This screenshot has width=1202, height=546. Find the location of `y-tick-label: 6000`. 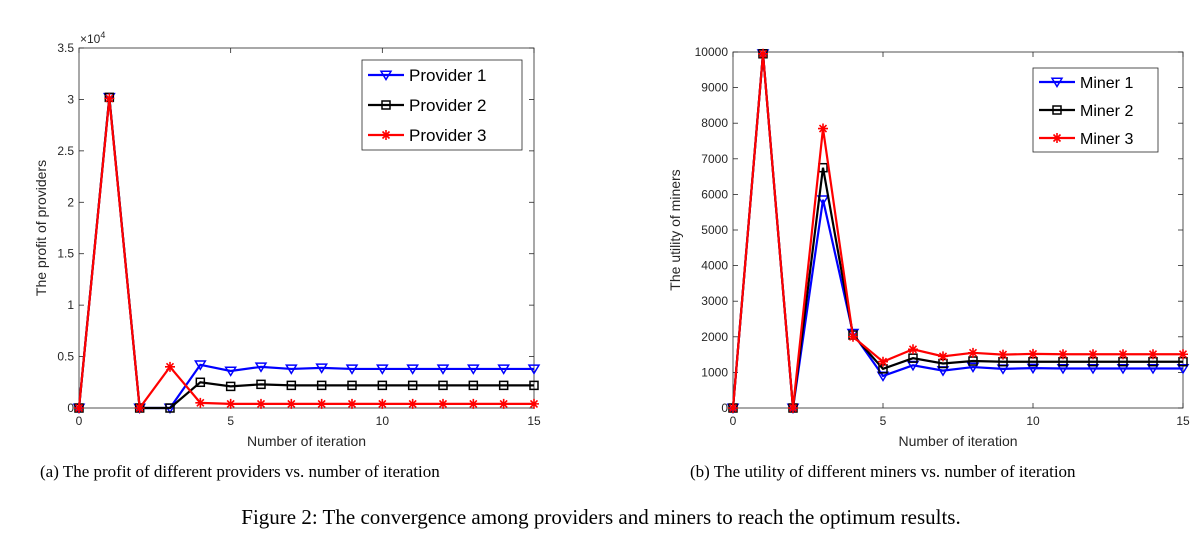

y-tick-label: 6000 is located at coordinates (714, 194).